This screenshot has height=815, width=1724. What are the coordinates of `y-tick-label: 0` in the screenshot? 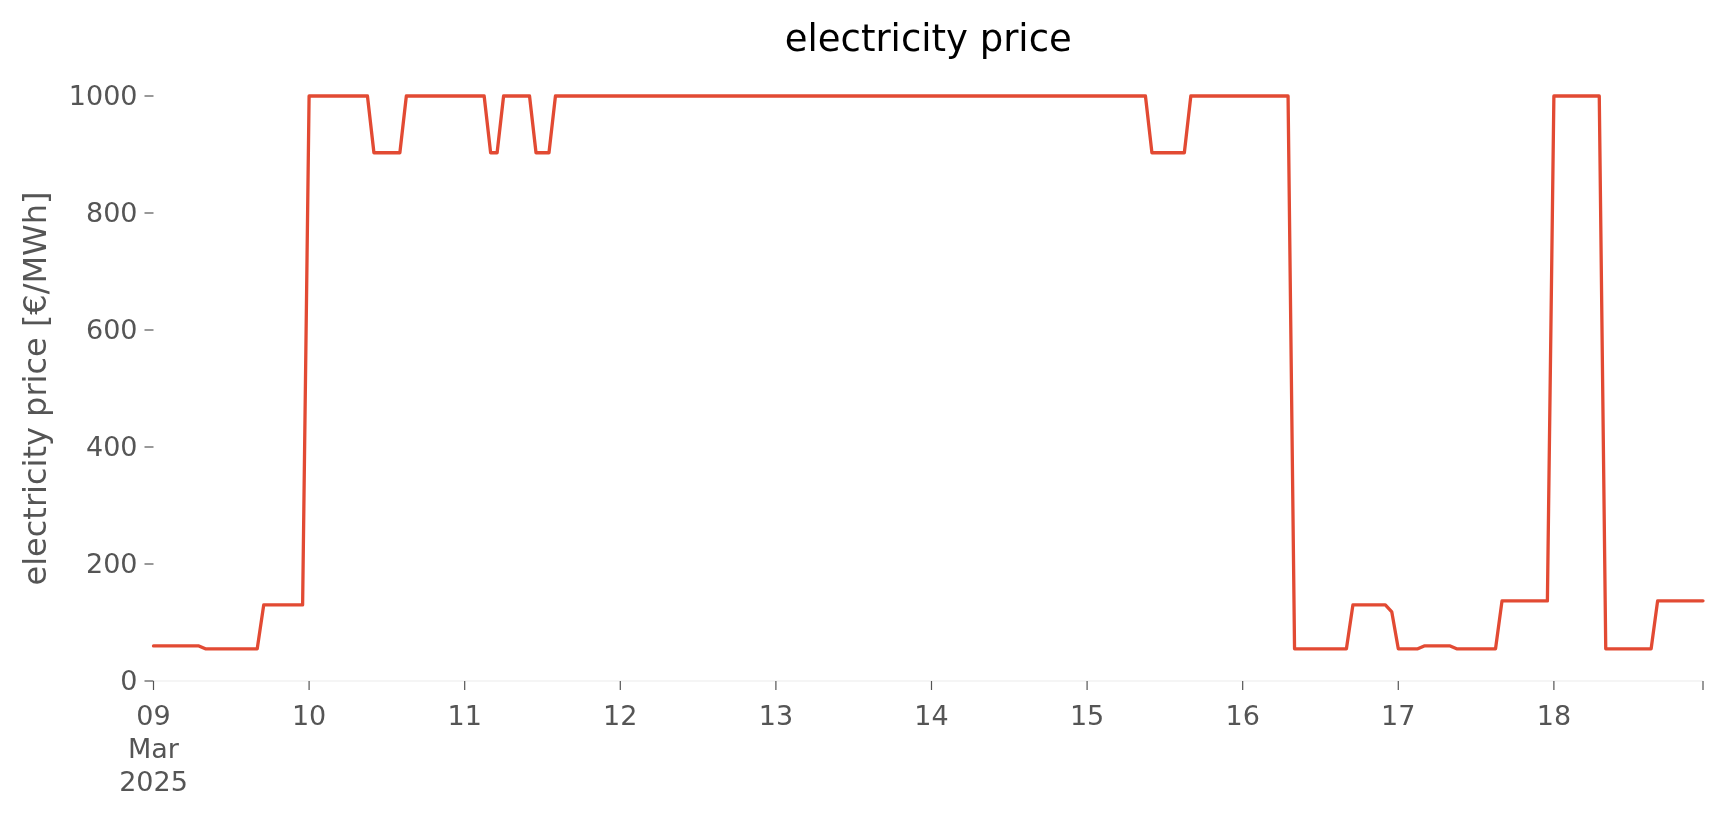 It's located at (129, 681).